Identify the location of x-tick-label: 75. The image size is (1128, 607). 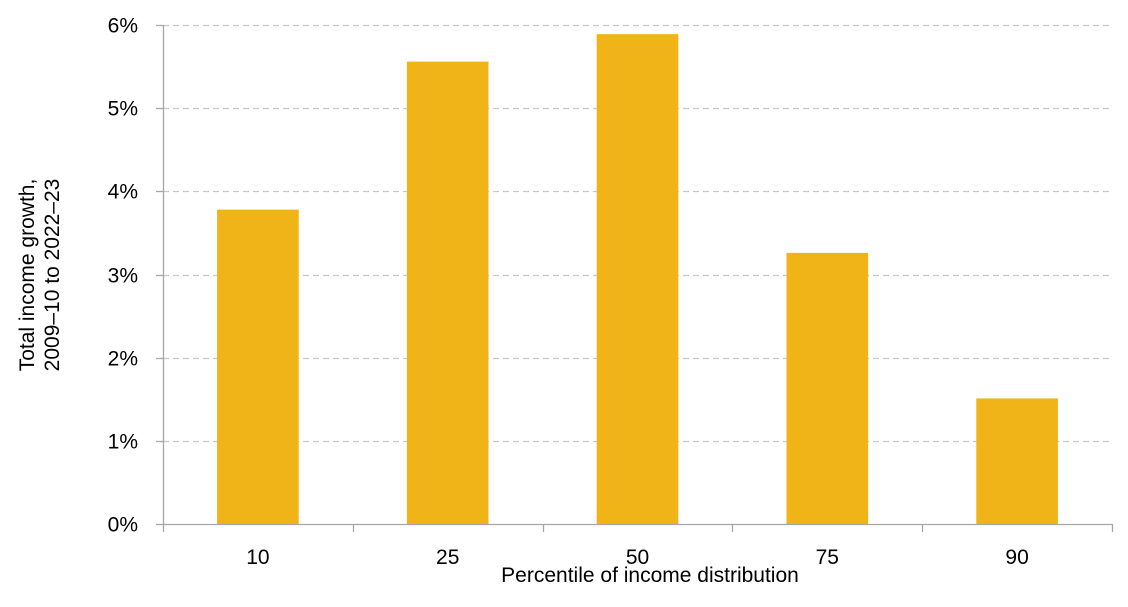
(827, 557).